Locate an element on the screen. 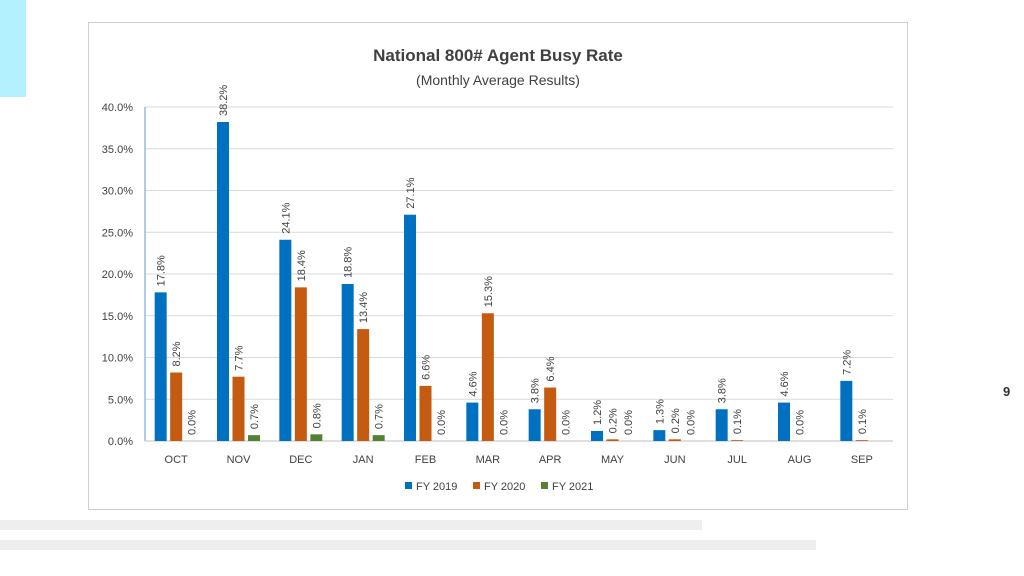 The width and height of the screenshot is (1024, 576). x-tick-label: AUG is located at coordinates (800, 460).